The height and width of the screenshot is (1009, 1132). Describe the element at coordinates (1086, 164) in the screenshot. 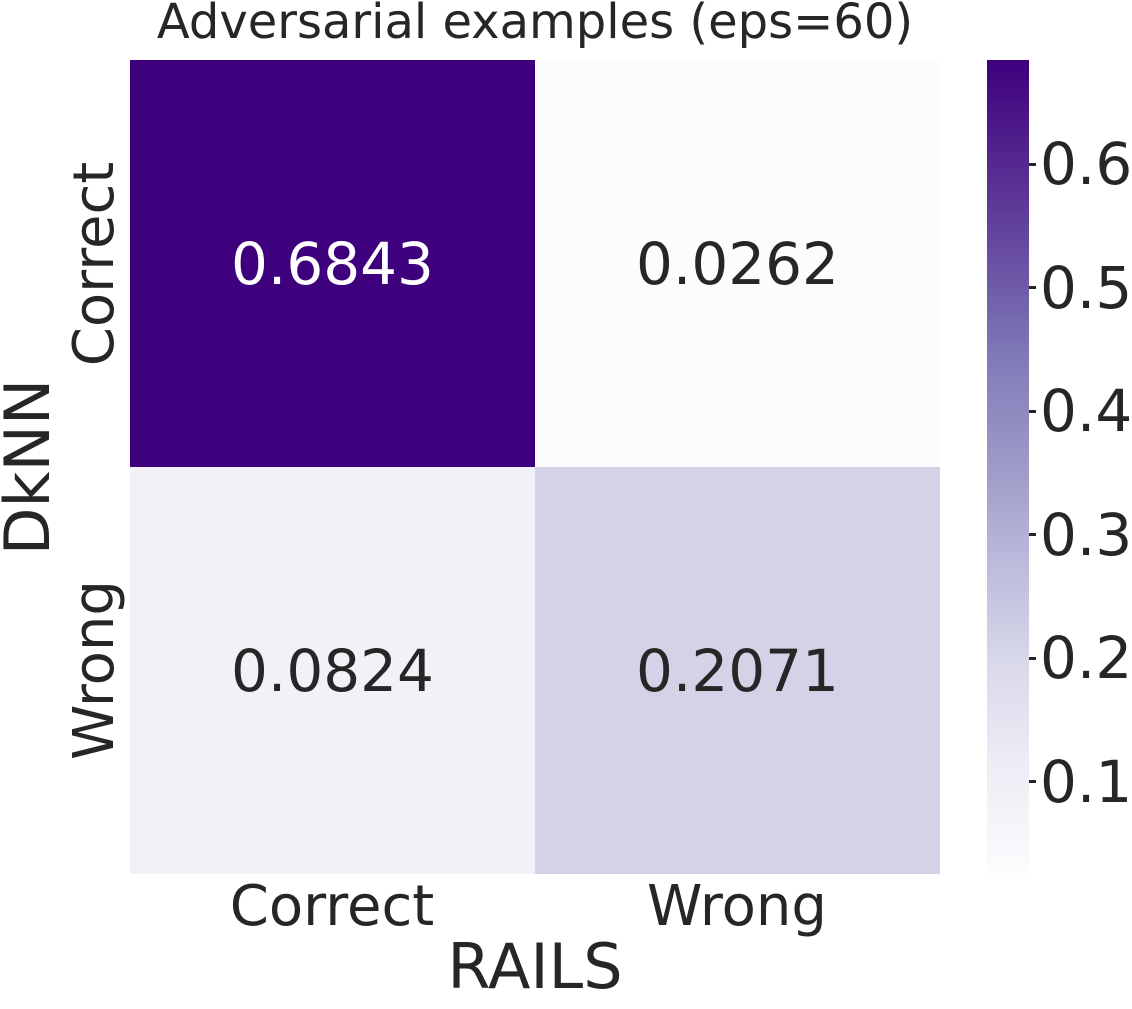

I see `colorbar-tick-label: 0.6` at that location.